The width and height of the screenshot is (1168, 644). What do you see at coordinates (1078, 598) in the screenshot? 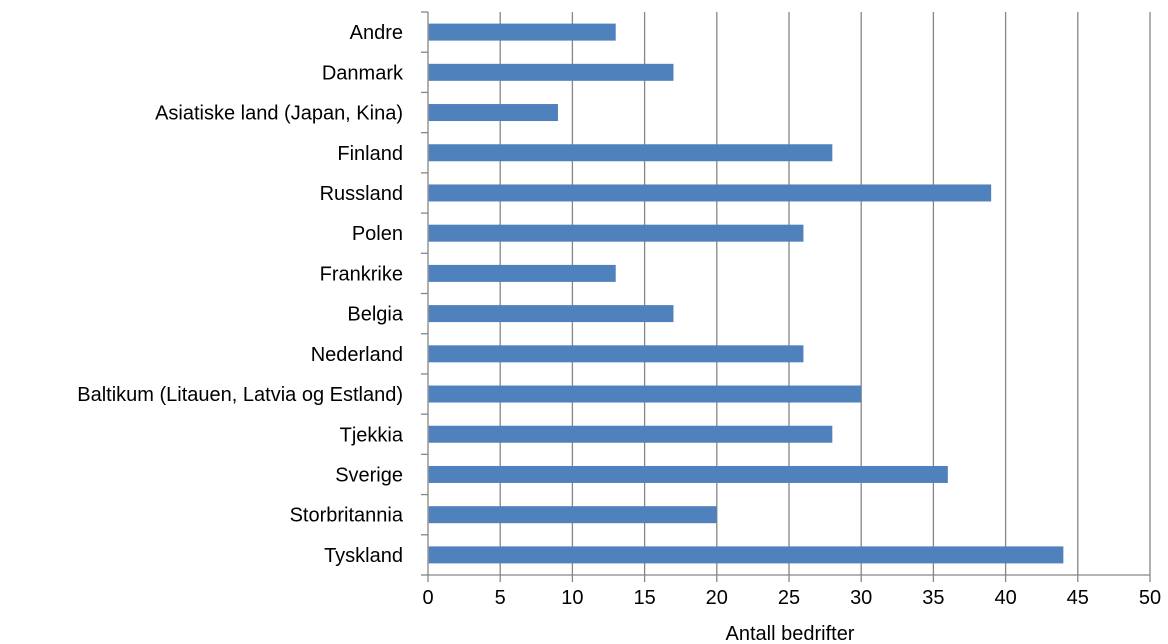
I see `x-tick-label: 45` at bounding box center [1078, 598].